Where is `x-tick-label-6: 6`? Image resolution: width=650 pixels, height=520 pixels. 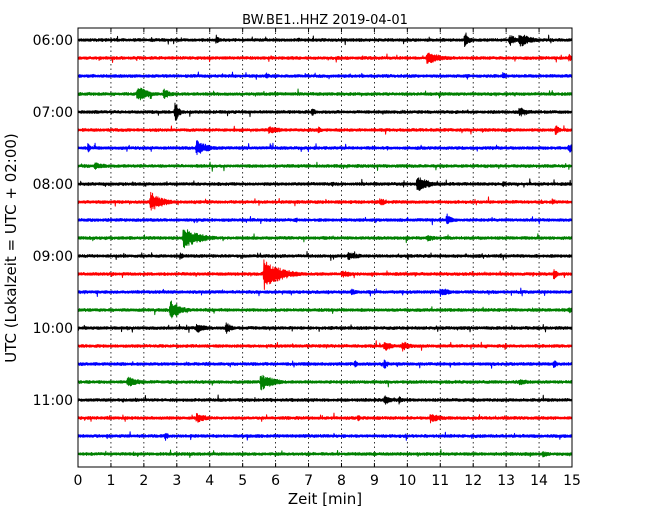 x-tick-label-6: 6 is located at coordinates (275, 481).